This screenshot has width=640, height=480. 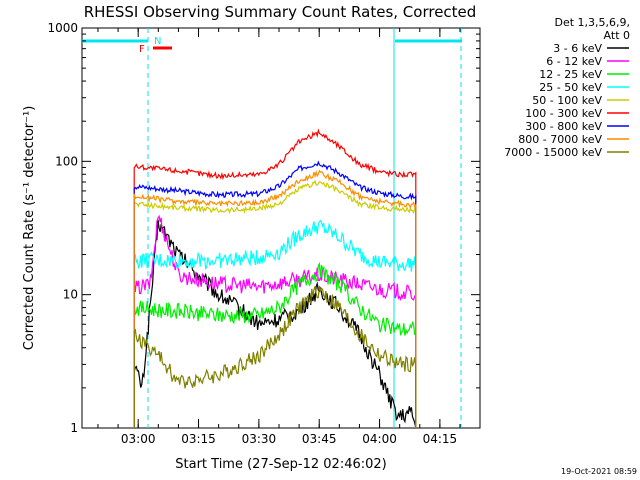 I want to click on x-tick-label: 03:30, so click(x=259, y=439).